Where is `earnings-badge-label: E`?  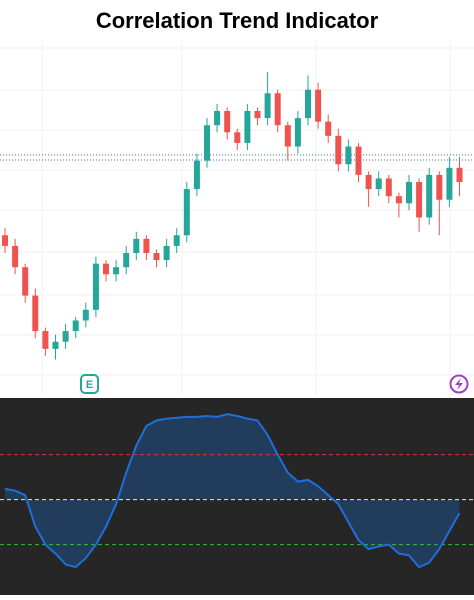
earnings-badge-label: E is located at coordinates (89, 385).